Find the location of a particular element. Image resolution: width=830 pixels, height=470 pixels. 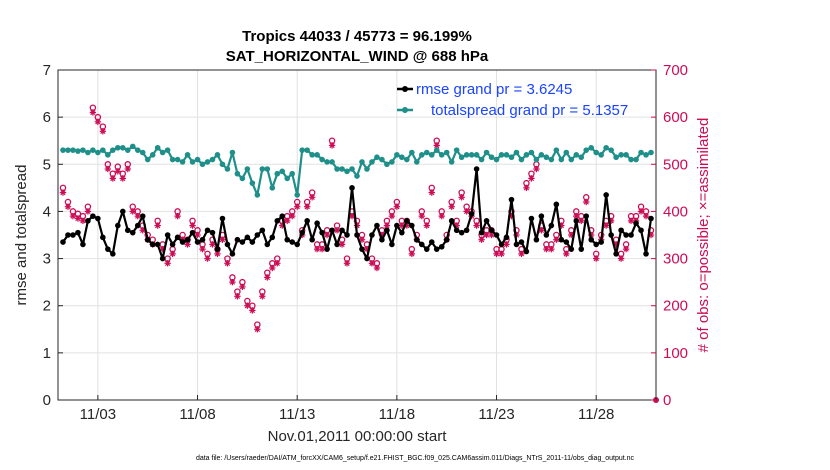

x-axis-label: Nov.01,2011 00:00:00 start is located at coordinates (358, 436).